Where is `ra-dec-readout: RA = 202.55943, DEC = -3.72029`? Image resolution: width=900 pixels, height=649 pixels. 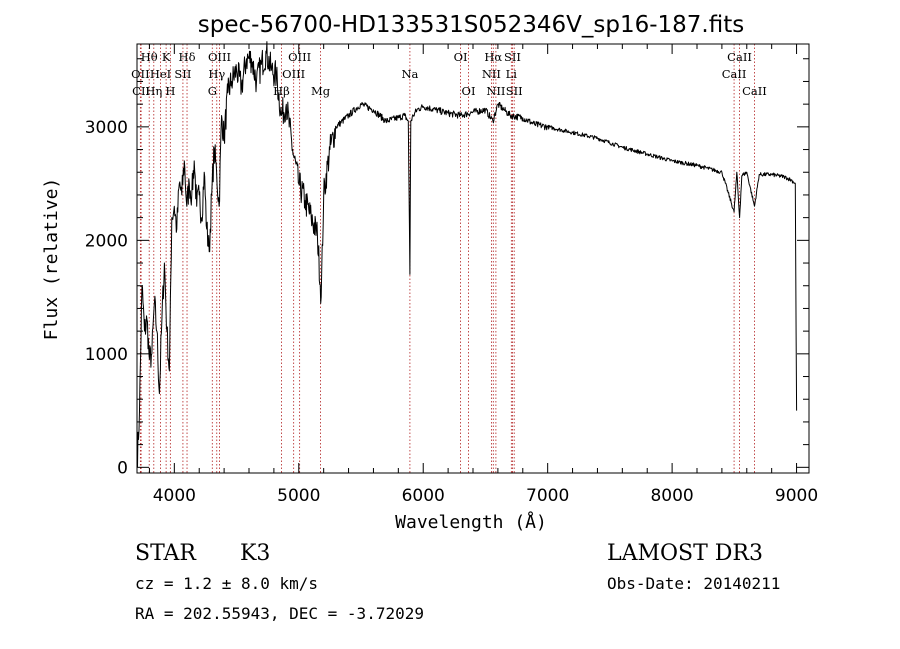
ra-dec-readout: RA = 202.55943, DEC = -3.72029 is located at coordinates (279, 613).